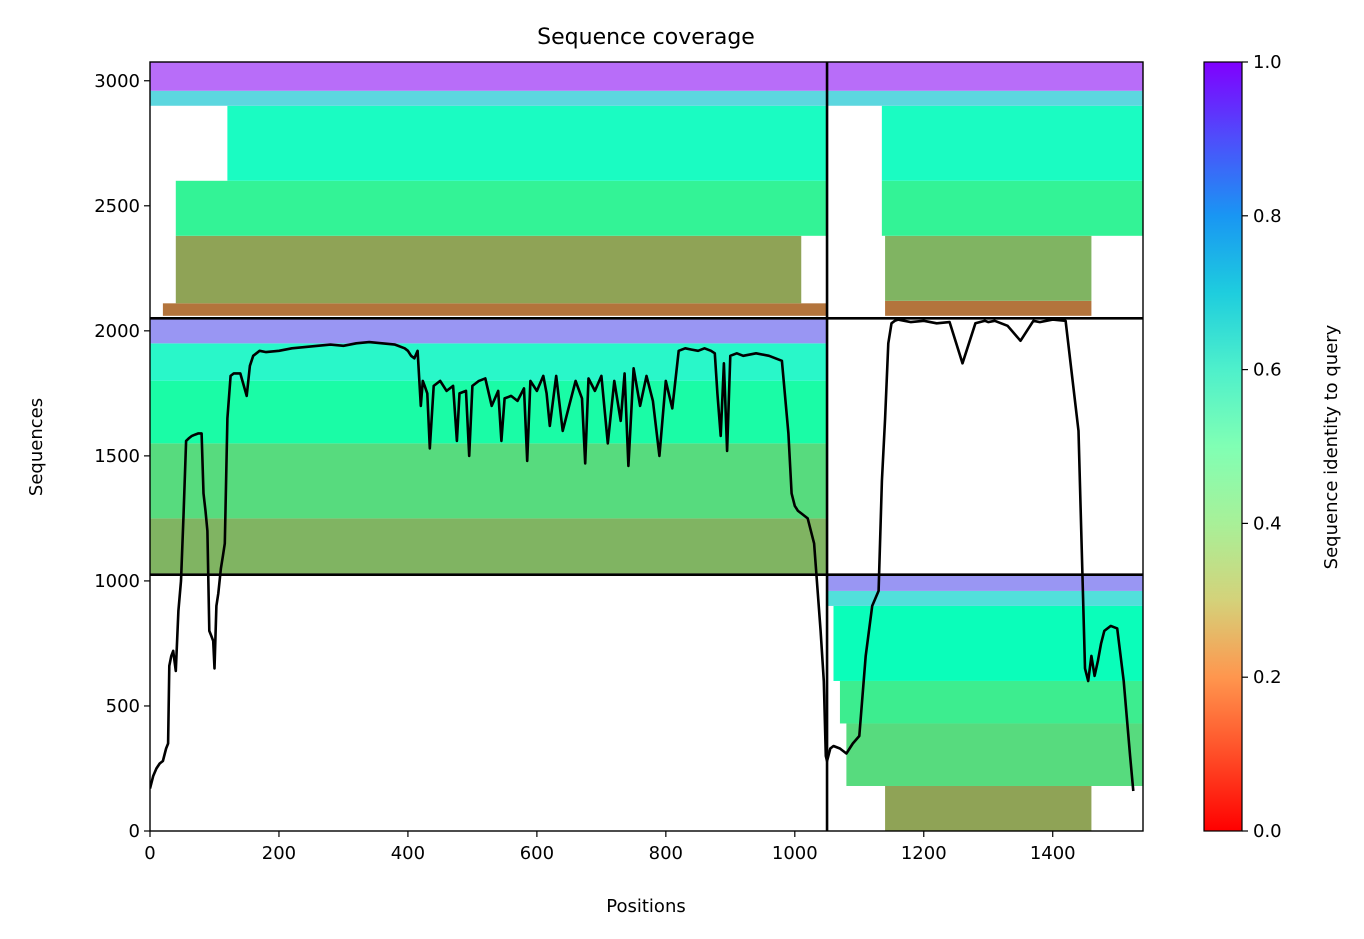  Describe the element at coordinates (1262, 447) in the screenshot. I see `colorbar-axis: 0.0 0.2 0.4 0.6 0.8 1.0` at that location.